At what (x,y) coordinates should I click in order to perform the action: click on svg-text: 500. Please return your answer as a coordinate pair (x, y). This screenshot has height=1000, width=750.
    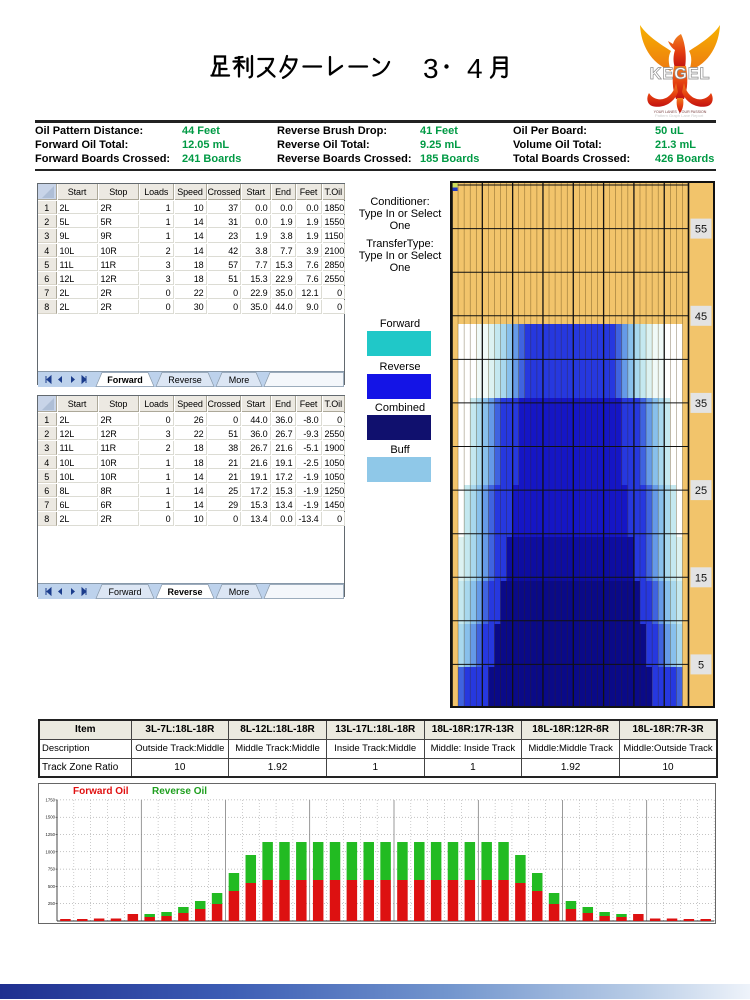
    Looking at the image, I should click on (52, 886).